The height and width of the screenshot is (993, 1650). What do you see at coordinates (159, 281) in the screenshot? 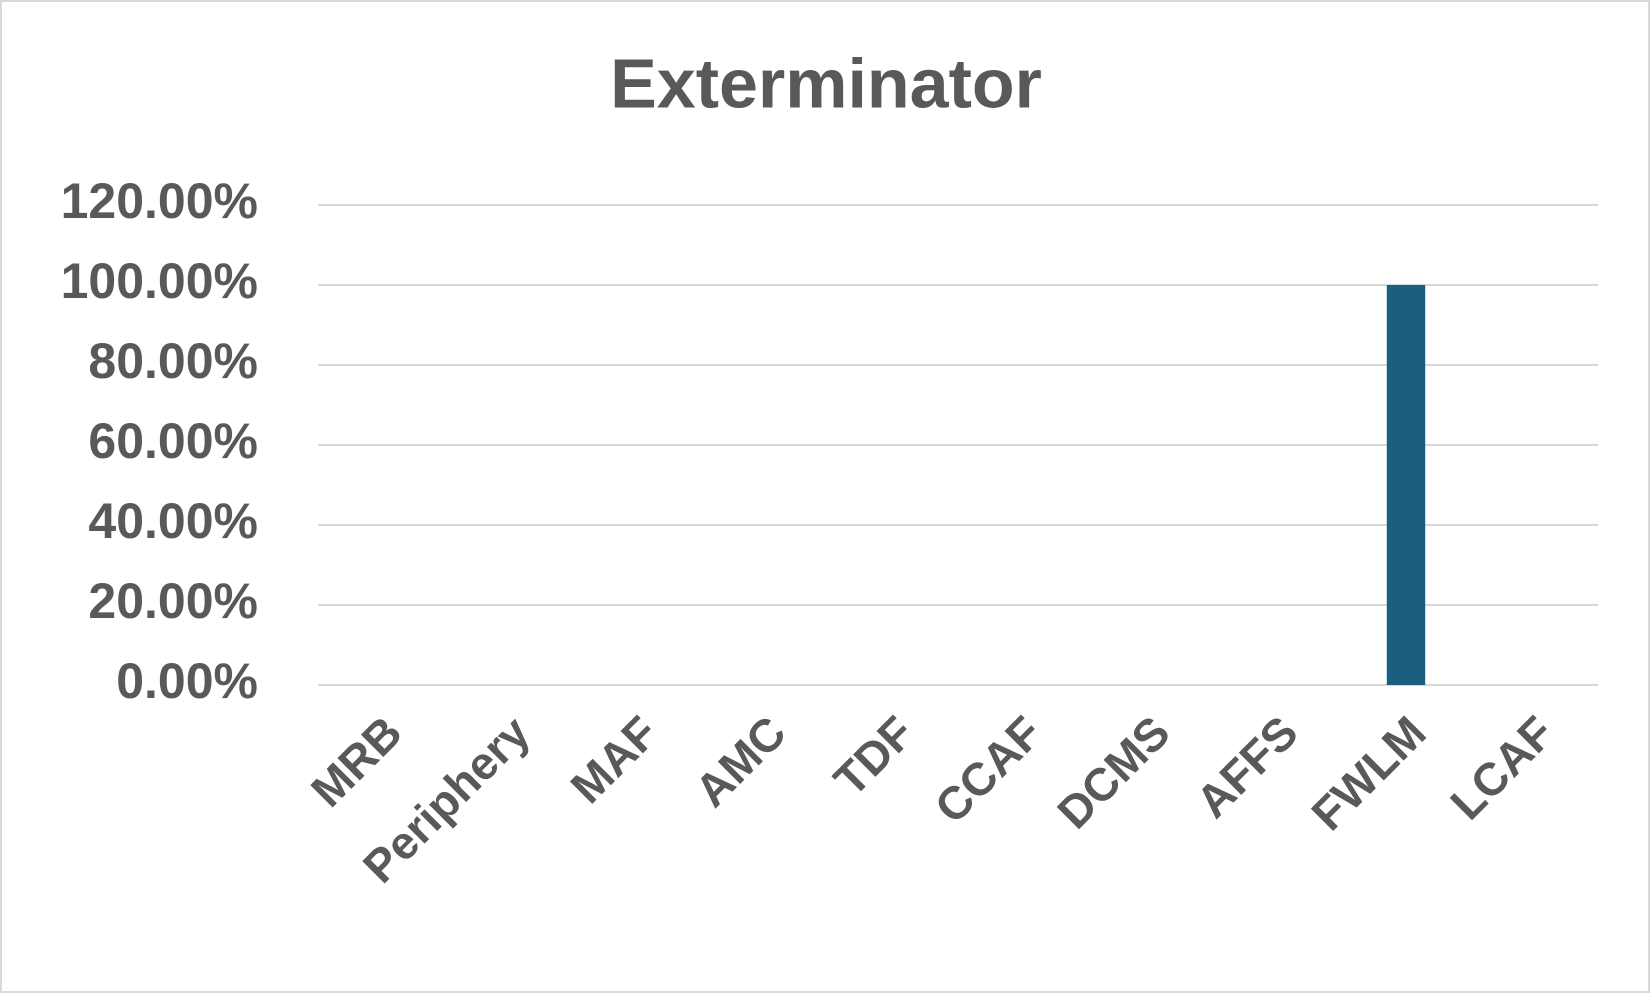
I see `y-tick-label: 100.00%` at bounding box center [159, 281].